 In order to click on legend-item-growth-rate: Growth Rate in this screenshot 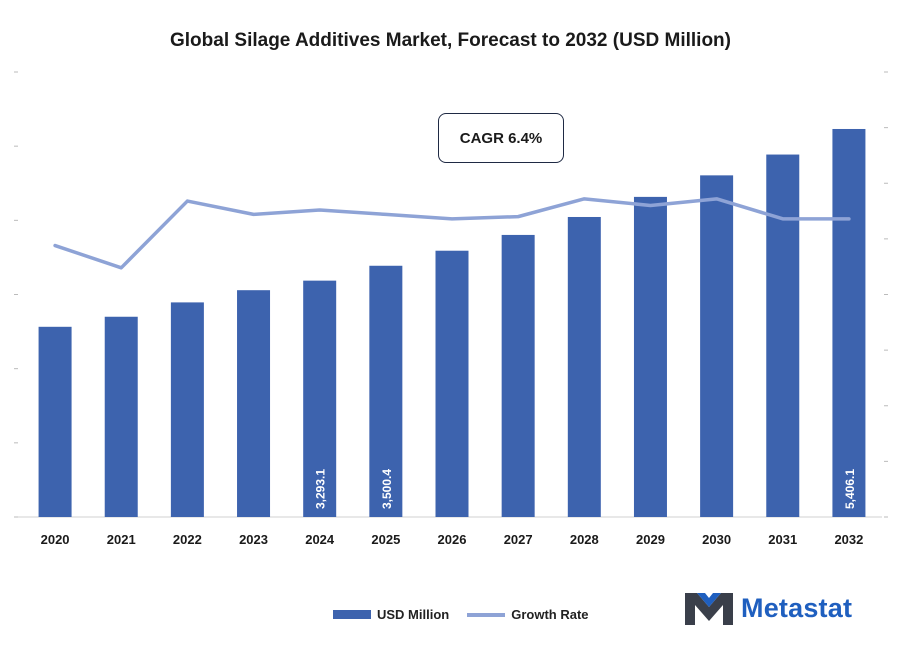, I will do `click(528, 614)`.